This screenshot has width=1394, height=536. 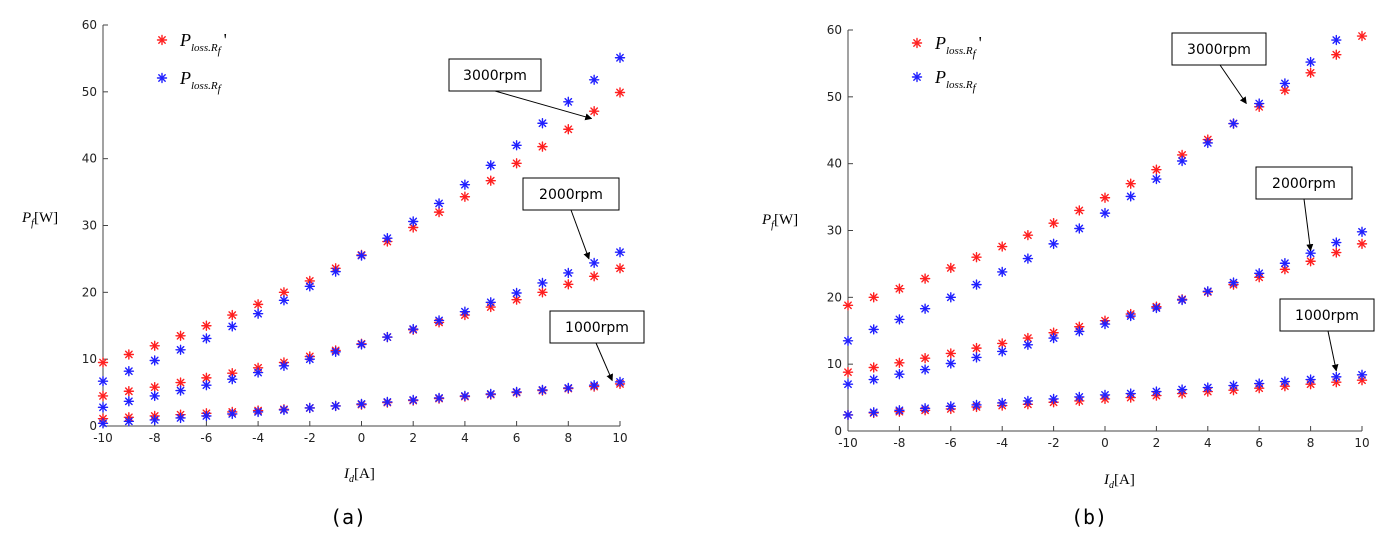 What do you see at coordinates (89, 92) in the screenshot?
I see `y-tick-label: 50` at bounding box center [89, 92].